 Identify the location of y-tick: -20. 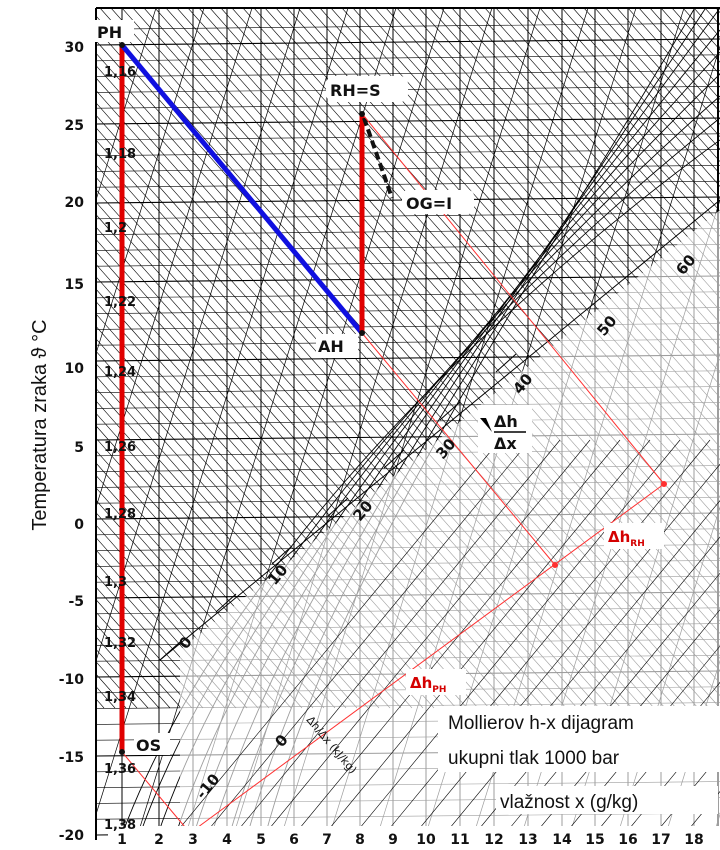
(72, 836).